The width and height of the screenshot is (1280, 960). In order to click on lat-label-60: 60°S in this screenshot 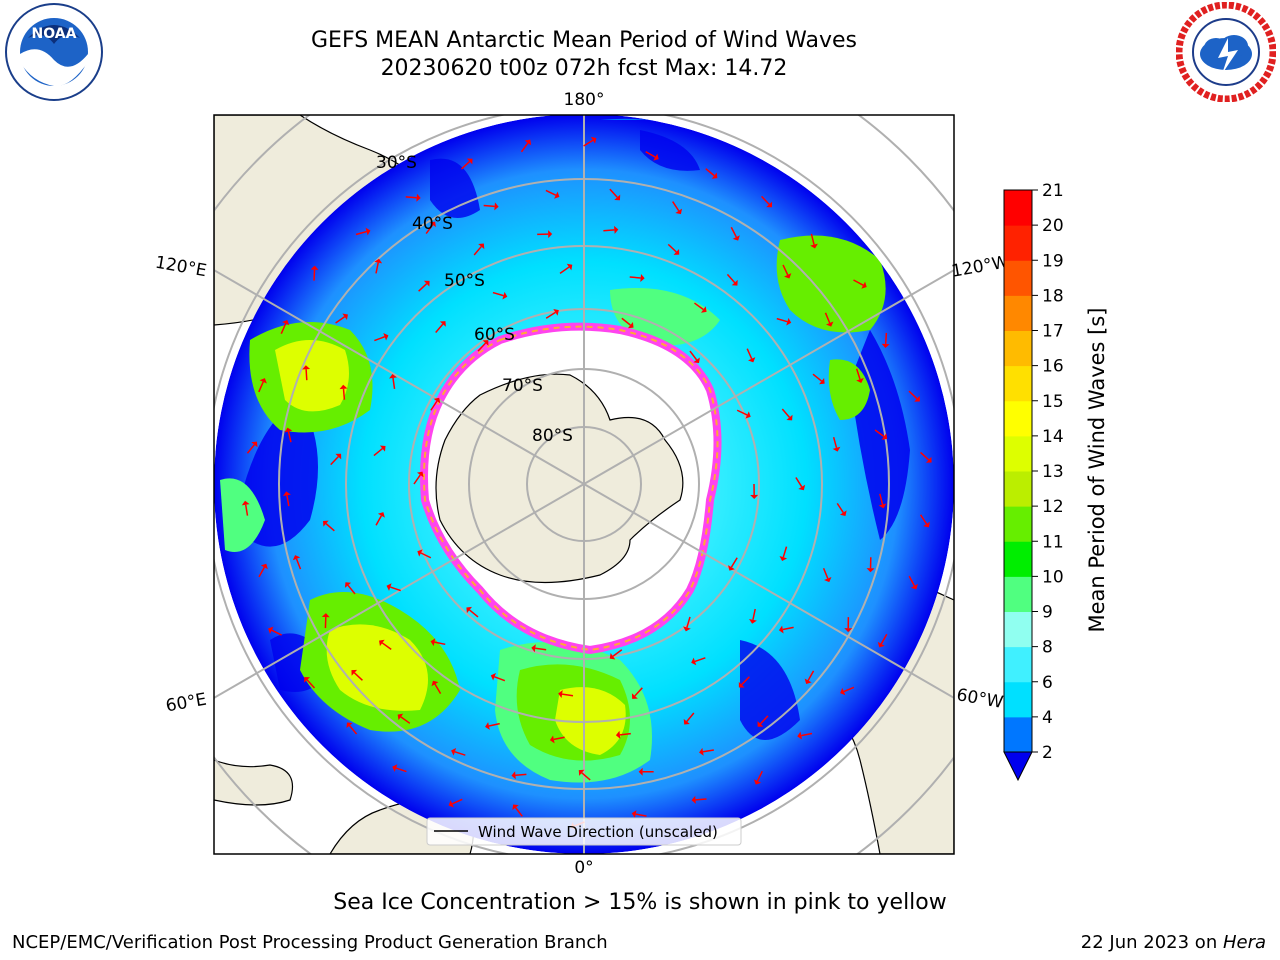, I will do `click(494, 335)`.